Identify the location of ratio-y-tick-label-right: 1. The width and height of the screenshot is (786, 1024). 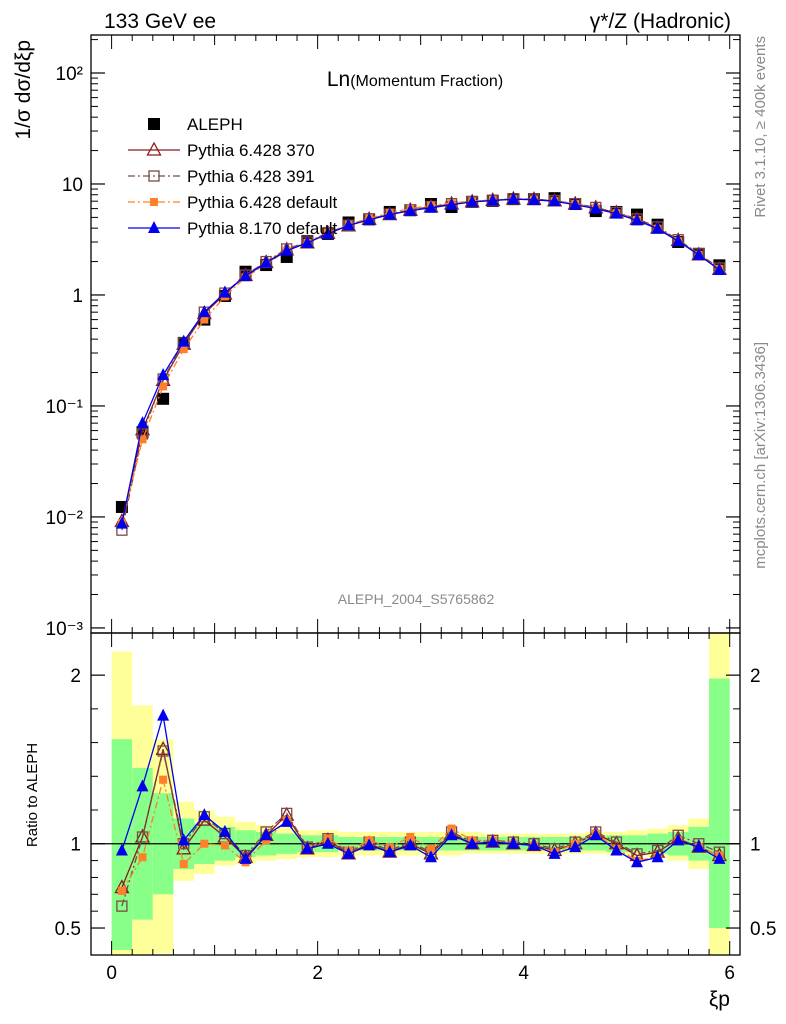
(755, 845).